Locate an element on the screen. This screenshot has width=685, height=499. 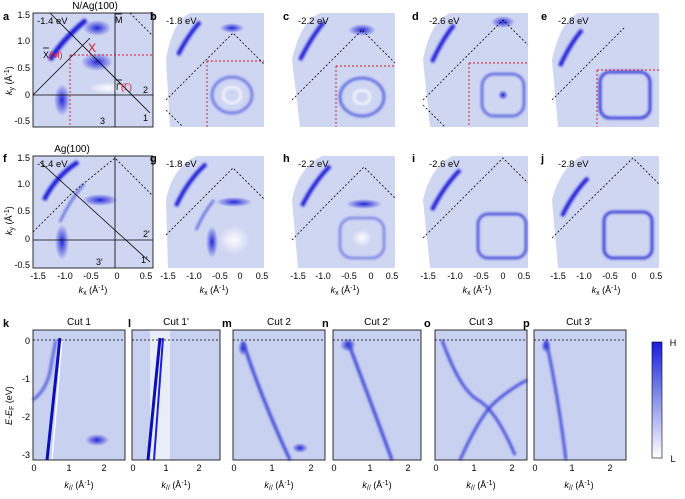
k-axis-k: 0 1 2 k// (Å-1) is located at coordinates (68, 477).